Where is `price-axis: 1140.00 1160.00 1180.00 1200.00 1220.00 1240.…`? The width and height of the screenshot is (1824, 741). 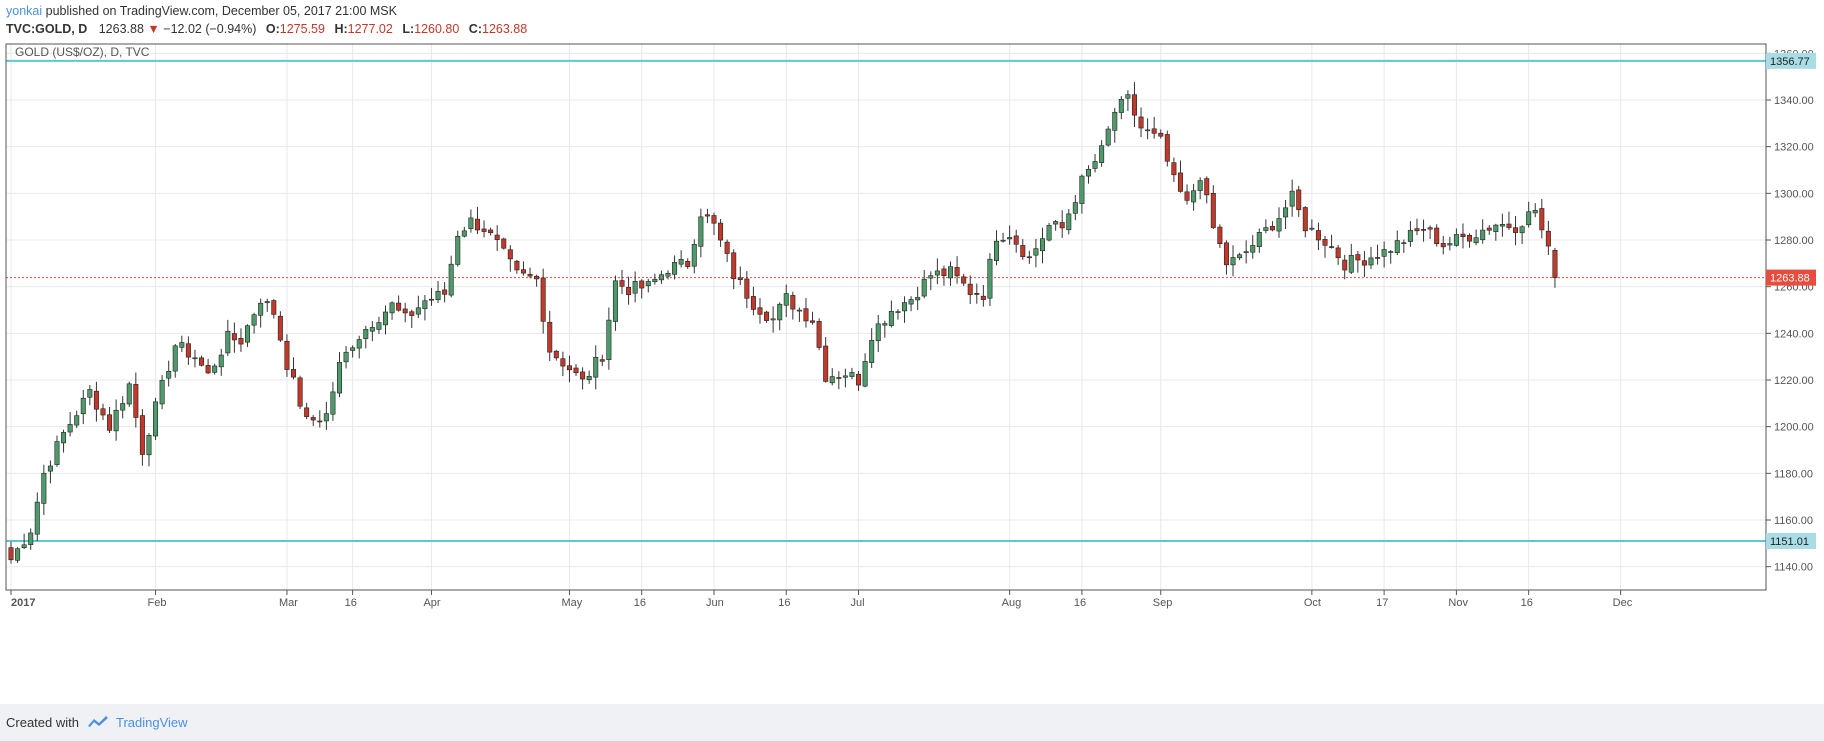 price-axis: 1140.00 1160.00 1180.00 1200.00 1220.00 1240.… is located at coordinates (1791, 311).